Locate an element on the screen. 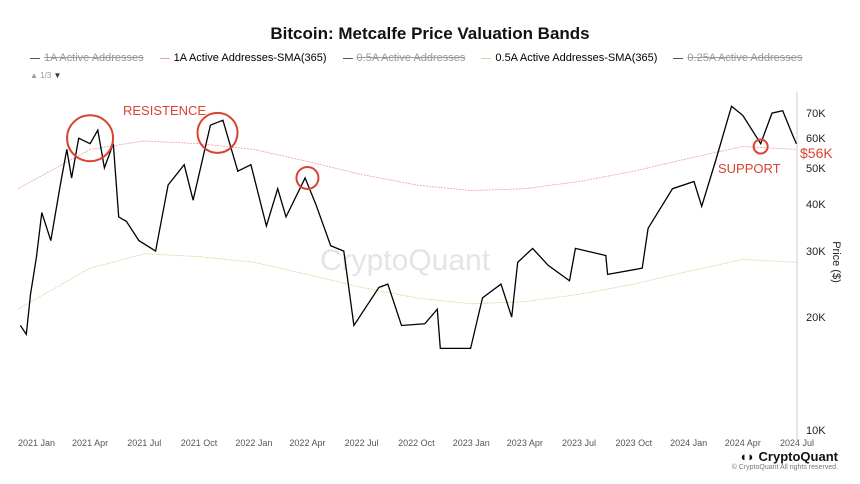  x-tick-label: 2023 Apr is located at coordinates (525, 443).